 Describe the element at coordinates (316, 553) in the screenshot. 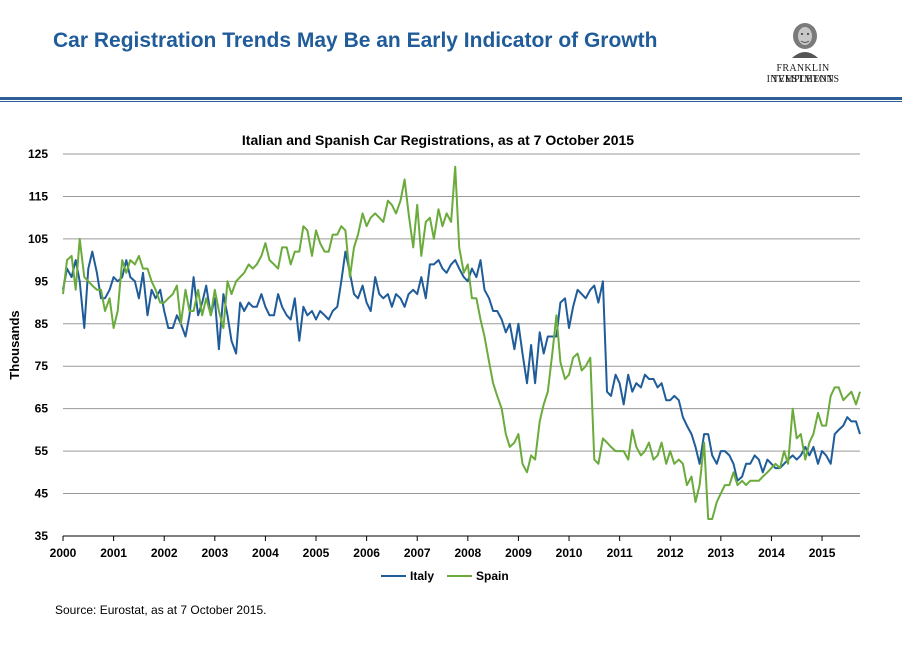

I see `x-tick-label: 2005` at that location.